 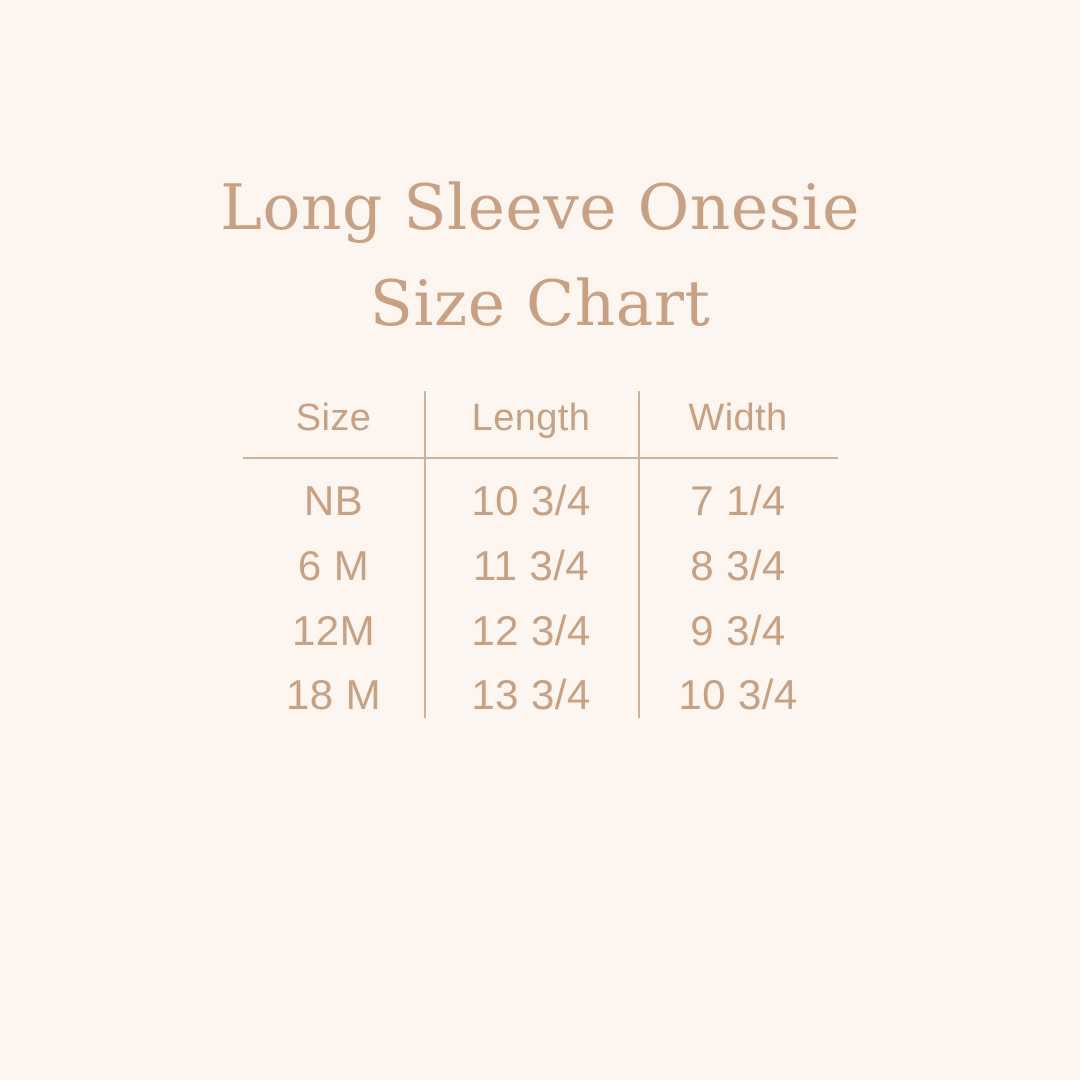 I want to click on cell-width: 10 3/4, so click(x=738, y=694).